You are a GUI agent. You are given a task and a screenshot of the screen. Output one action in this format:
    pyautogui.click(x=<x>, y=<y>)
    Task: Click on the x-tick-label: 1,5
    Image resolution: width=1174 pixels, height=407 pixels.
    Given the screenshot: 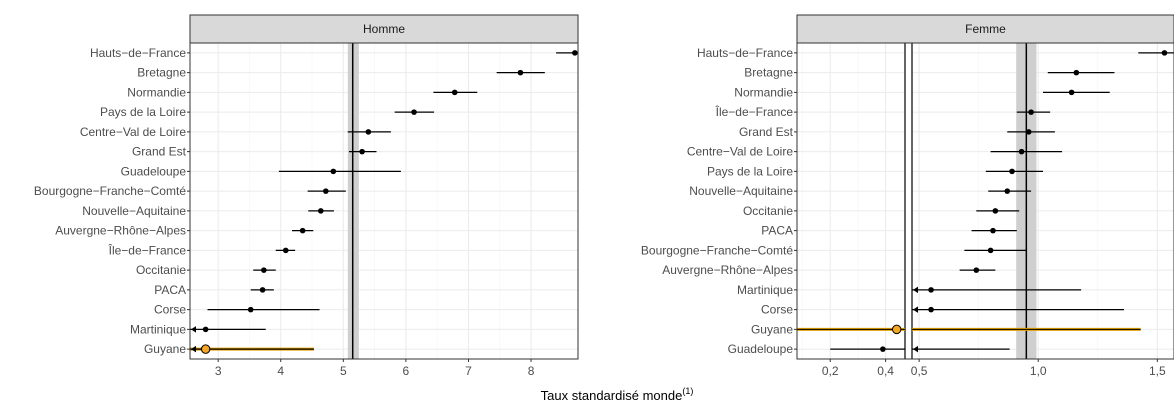 What is the action you would take?
    pyautogui.click(x=1157, y=371)
    